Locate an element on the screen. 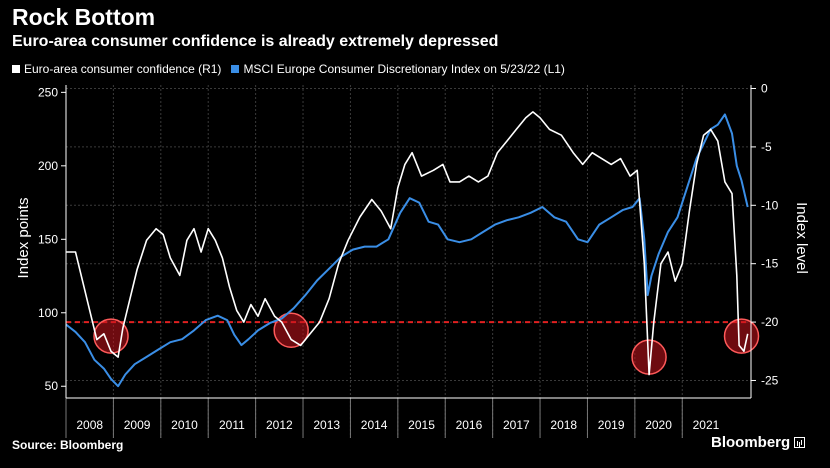  x-tick-label: 2019 is located at coordinates (611, 425).